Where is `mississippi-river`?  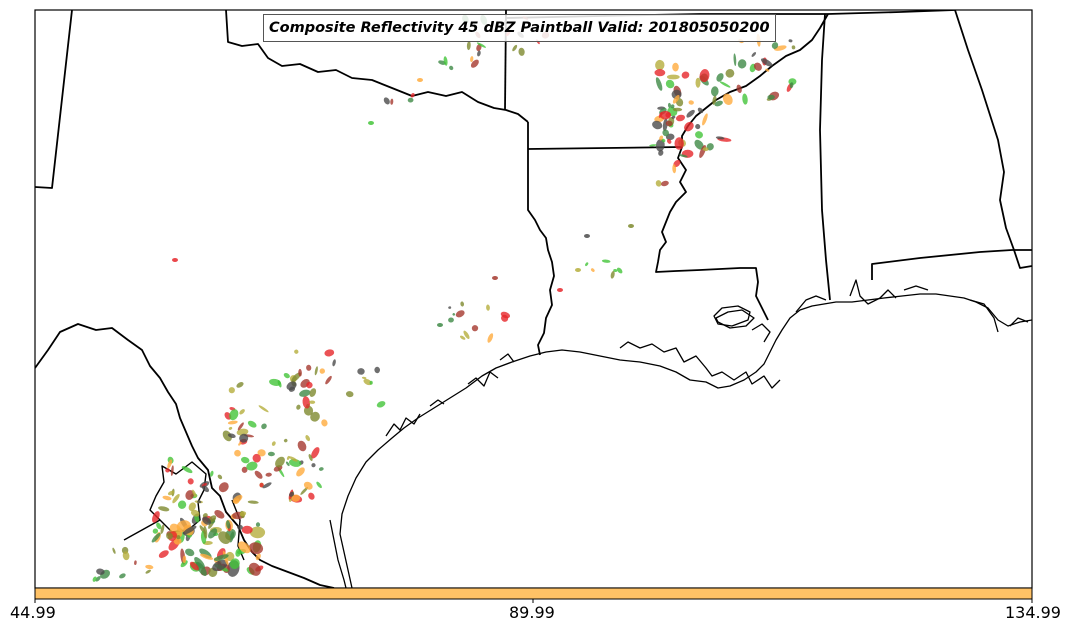 mississippi-river is located at coordinates (742, 167).